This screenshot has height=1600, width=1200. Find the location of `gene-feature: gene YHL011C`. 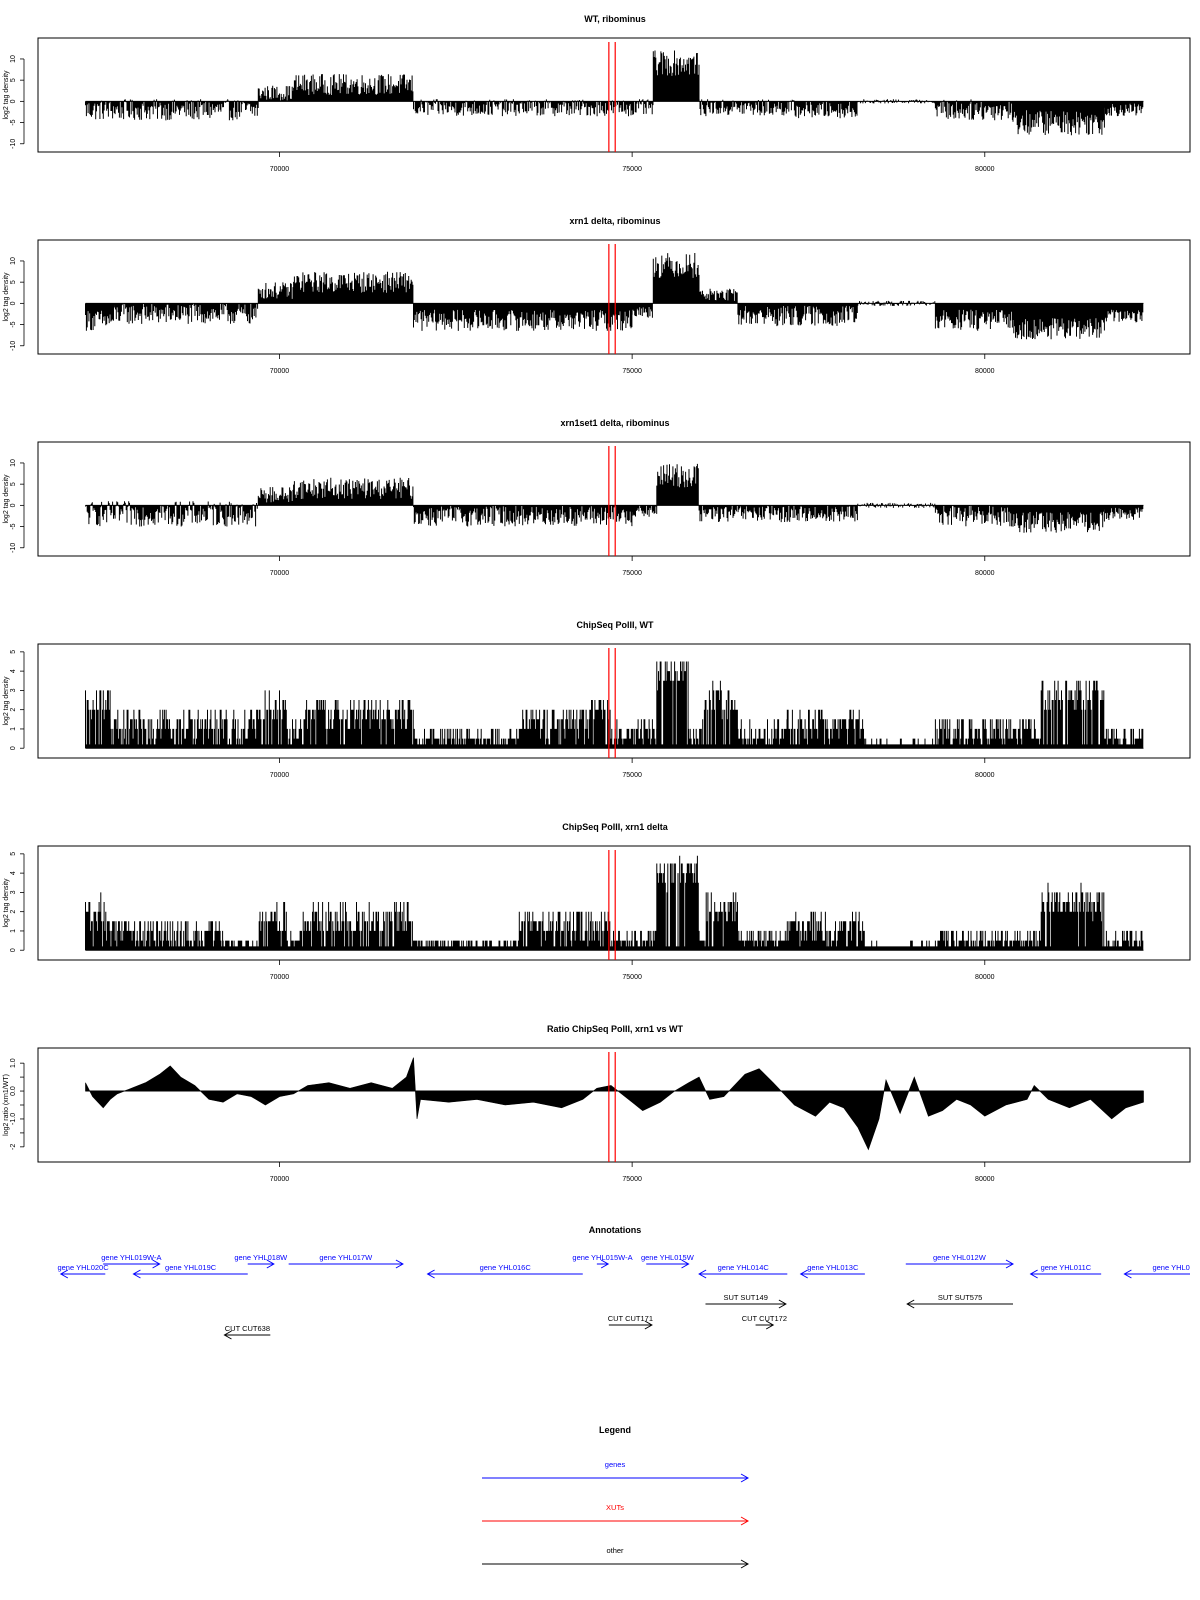

gene-feature: gene YHL011C is located at coordinates (1065, 1271).